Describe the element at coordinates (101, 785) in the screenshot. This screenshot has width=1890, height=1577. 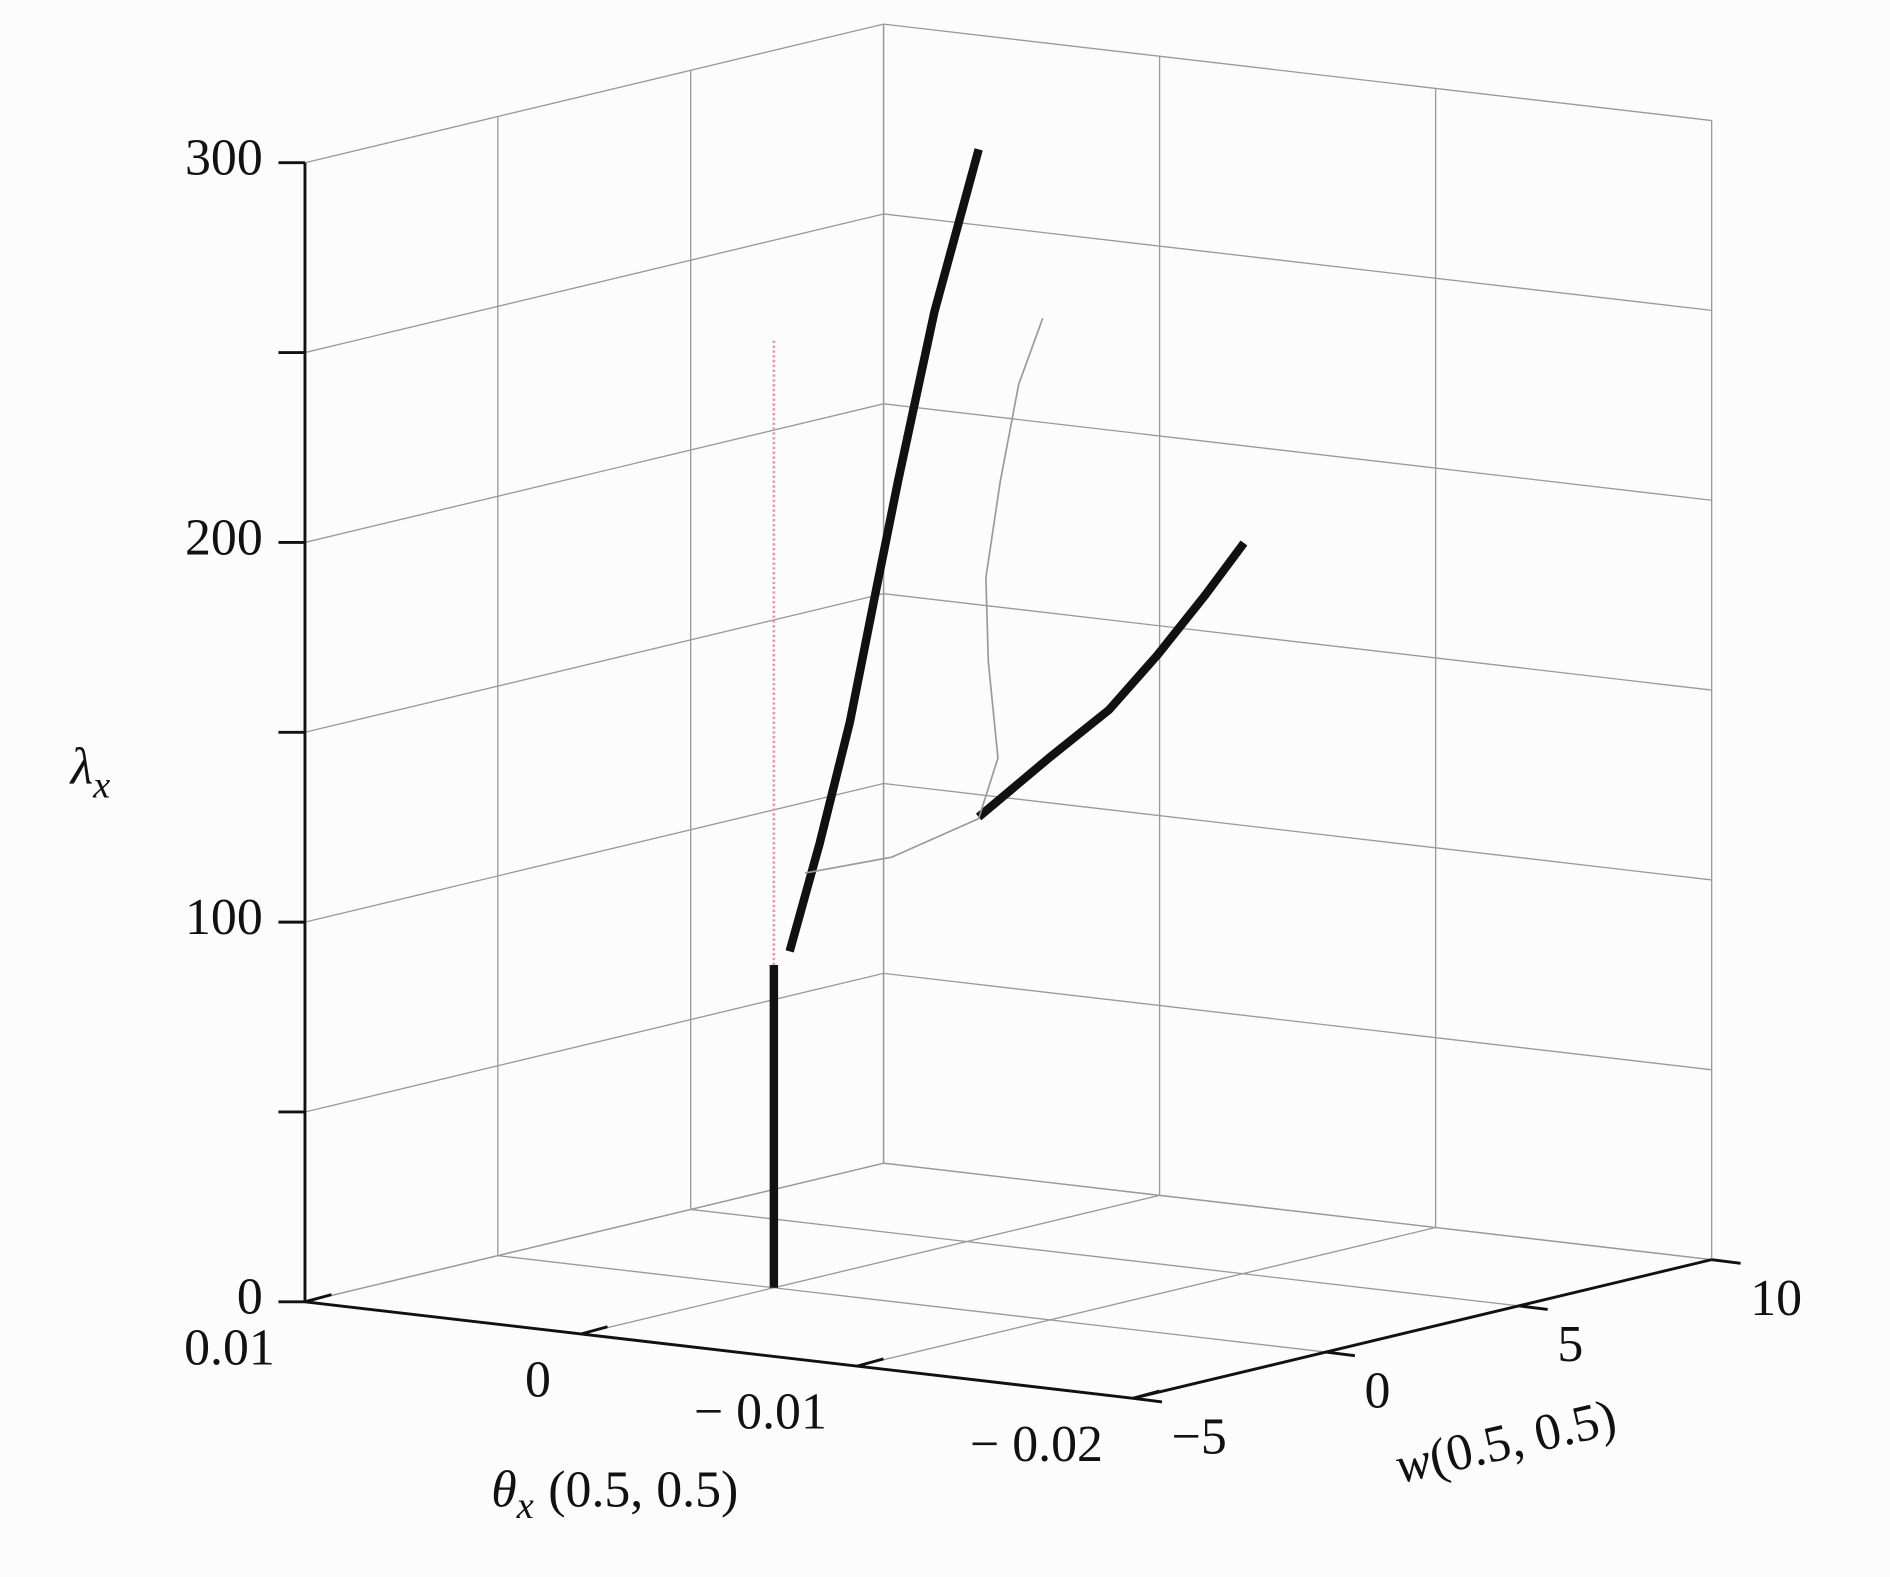
I see `z-subscript: x` at that location.